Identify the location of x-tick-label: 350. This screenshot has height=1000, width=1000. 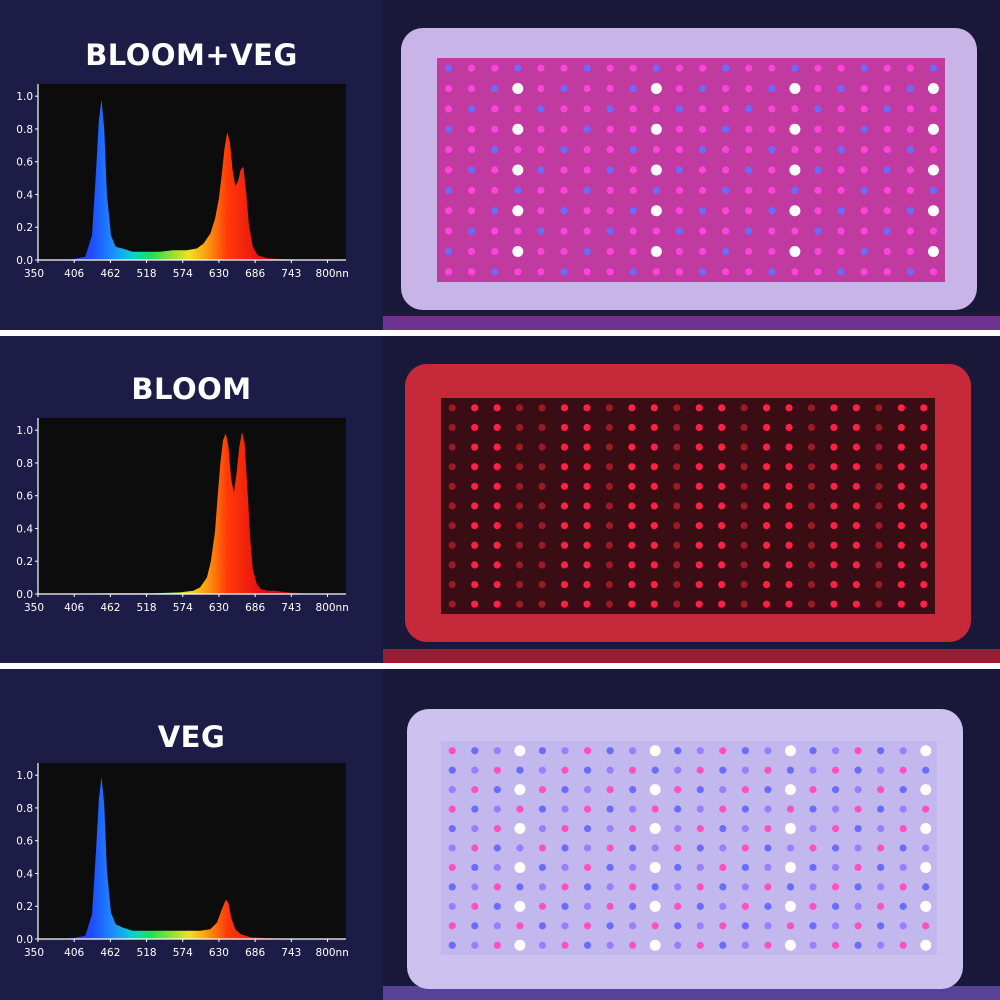
(34, 953).